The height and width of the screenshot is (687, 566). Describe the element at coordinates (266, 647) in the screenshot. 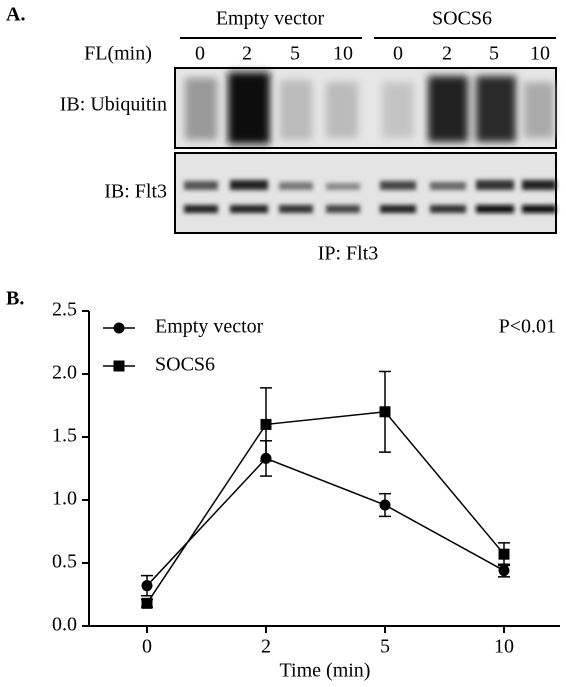

I see `x-tick-label: 2` at that location.